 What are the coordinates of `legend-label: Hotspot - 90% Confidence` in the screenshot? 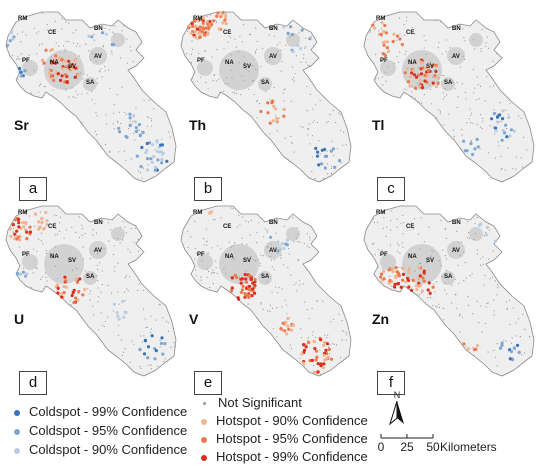 It's located at (292, 420).